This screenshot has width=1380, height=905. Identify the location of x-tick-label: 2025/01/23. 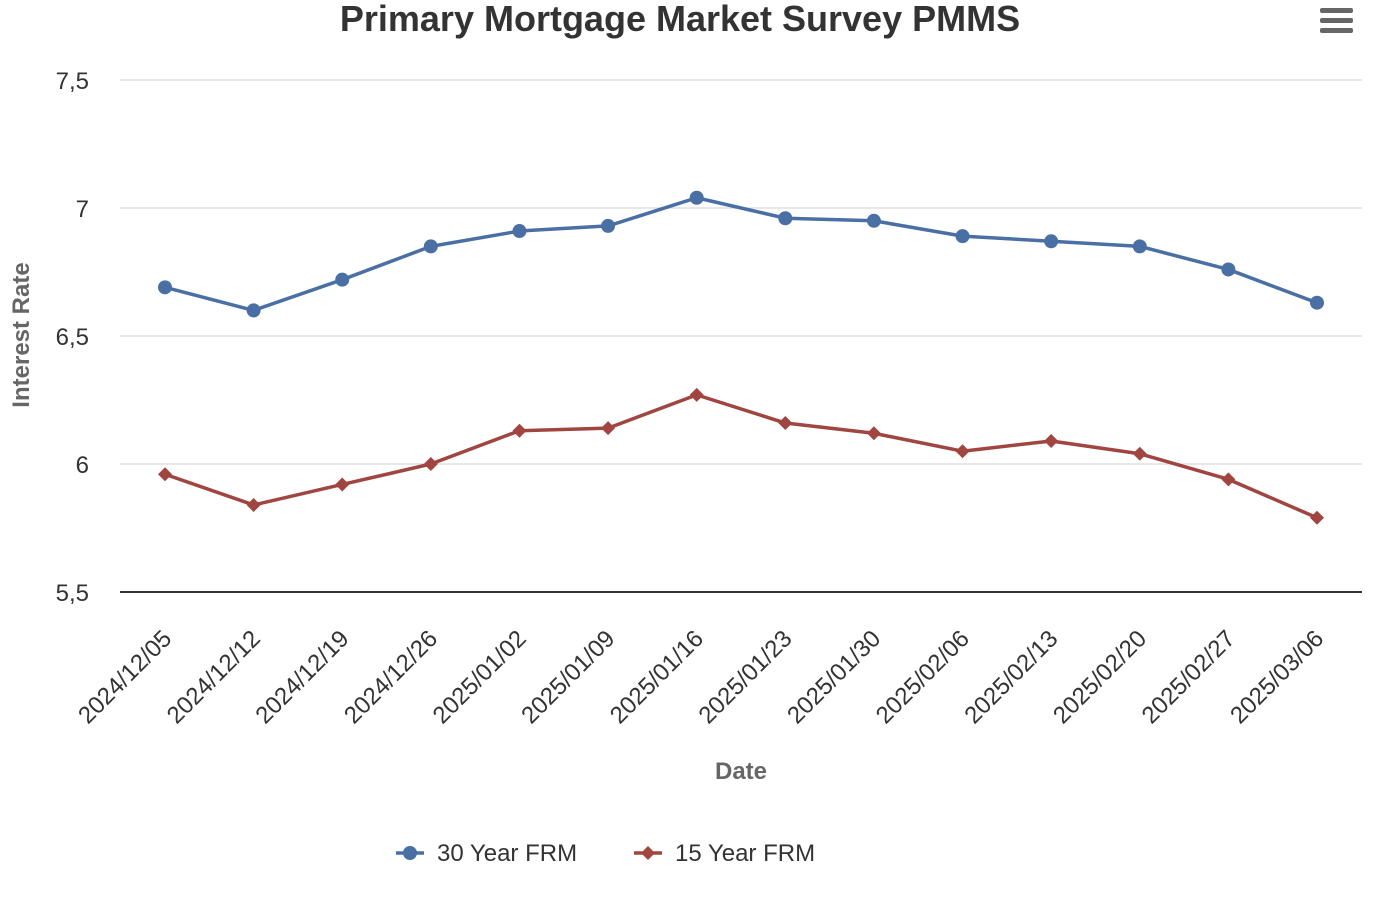
(746, 677).